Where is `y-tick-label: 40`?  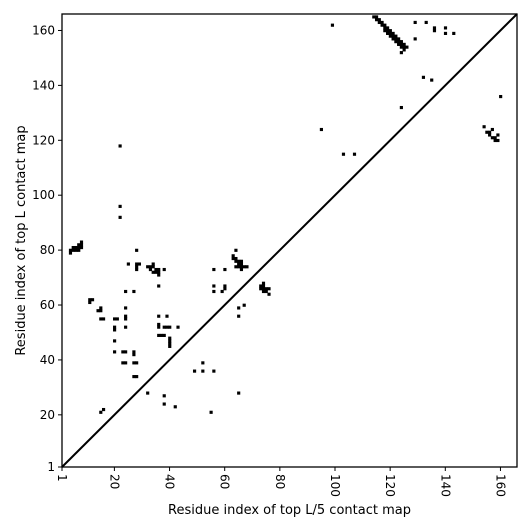 y-tick-label: 40 is located at coordinates (47, 360).